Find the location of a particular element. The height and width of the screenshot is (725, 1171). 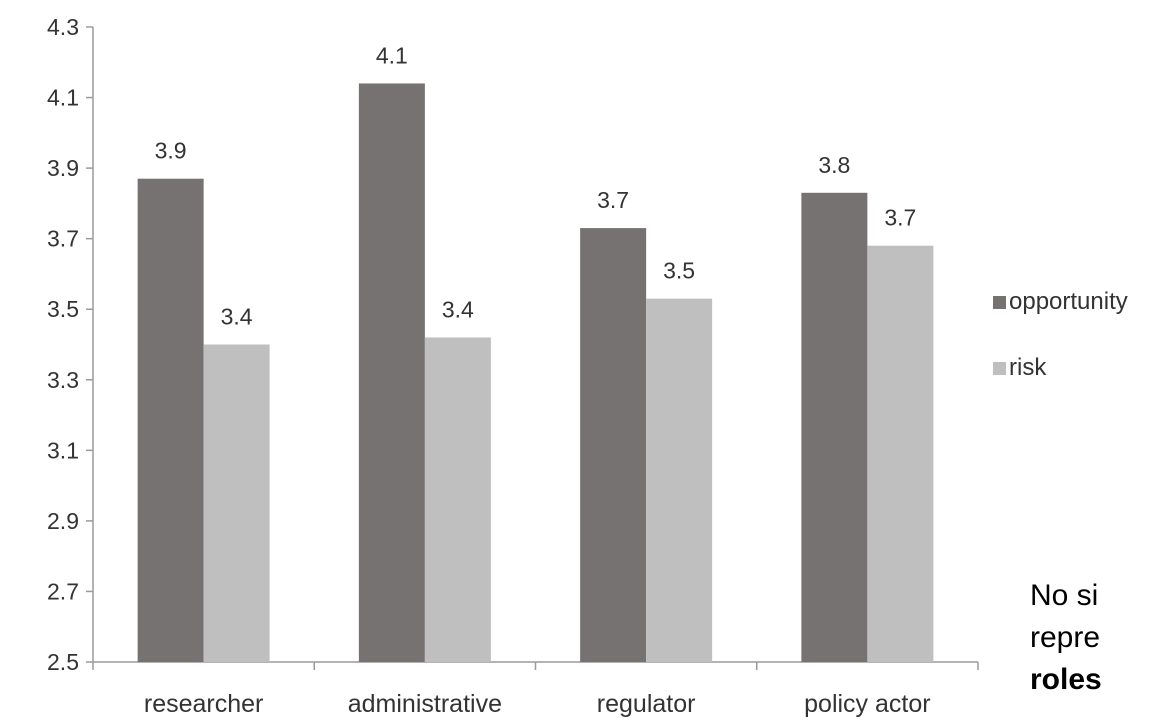

legend-label-risk: risk is located at coordinates (1028, 367).